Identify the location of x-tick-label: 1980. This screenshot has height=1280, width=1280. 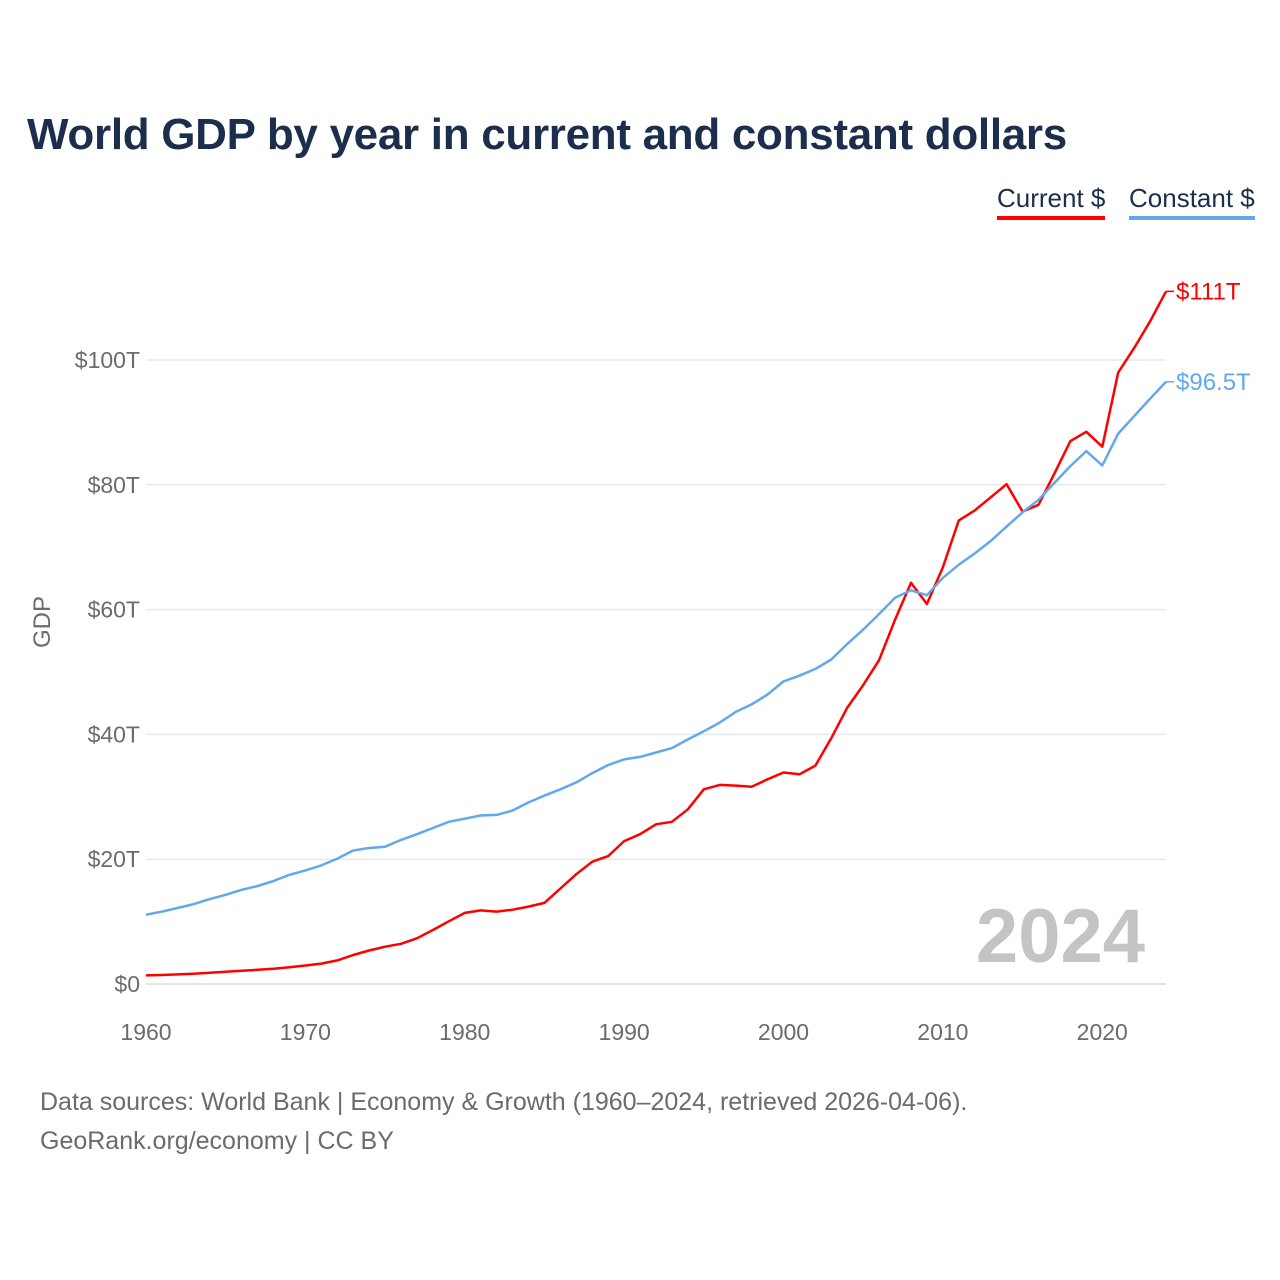
(464, 1032).